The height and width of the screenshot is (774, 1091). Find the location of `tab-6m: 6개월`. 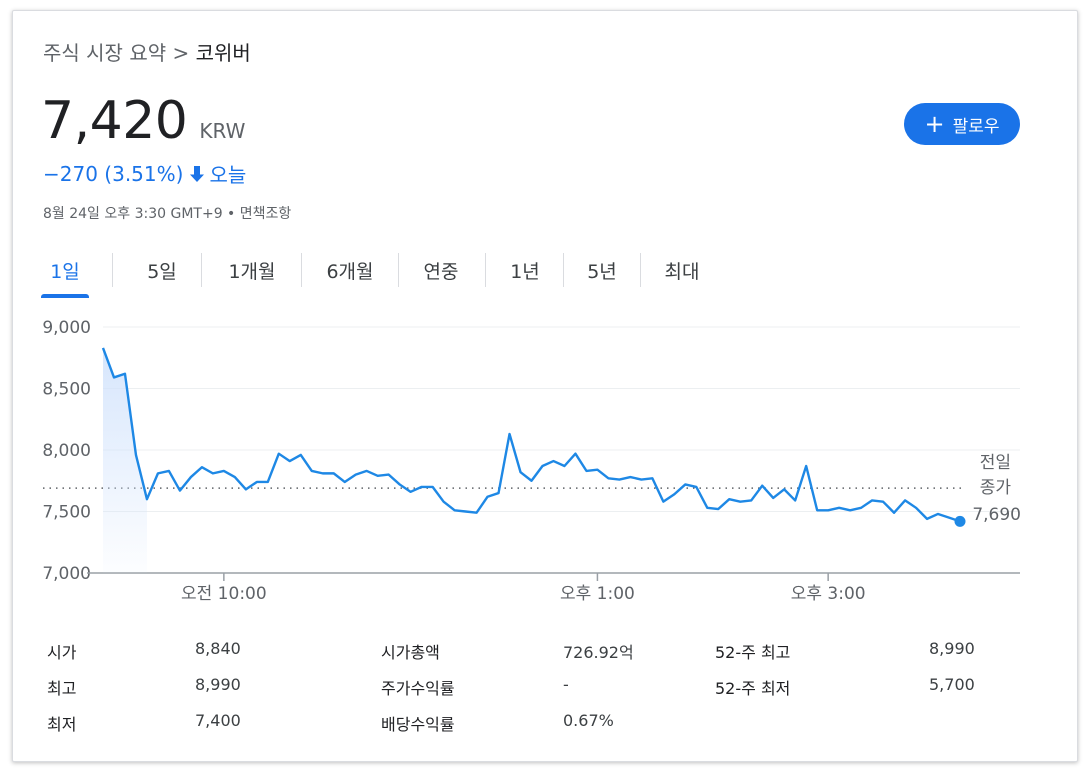

tab-6m: 6개월 is located at coordinates (350, 273).